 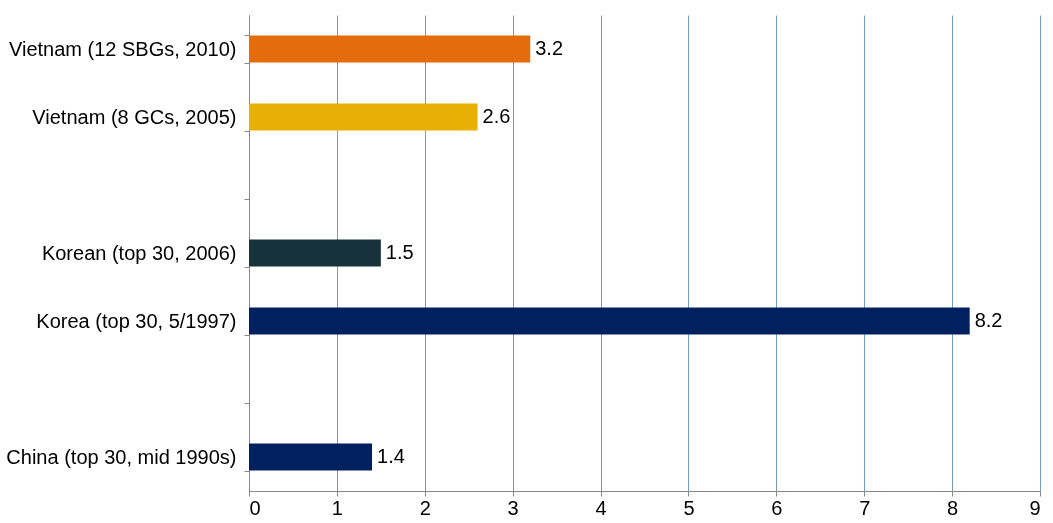 What do you see at coordinates (136, 320) in the screenshot?
I see `y-tick-label: Korea (top 30, 5/1997)` at bounding box center [136, 320].